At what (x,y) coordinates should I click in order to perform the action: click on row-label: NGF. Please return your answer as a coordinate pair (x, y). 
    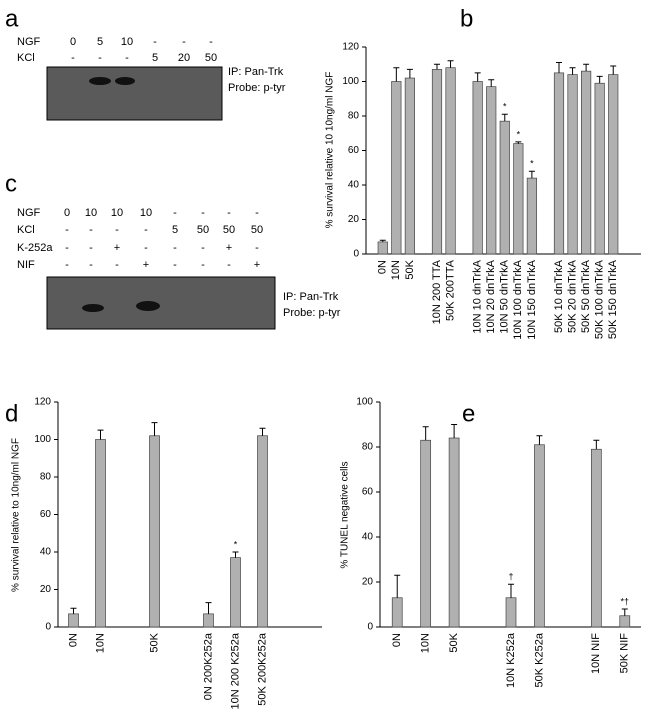
    Looking at the image, I should click on (29, 42).